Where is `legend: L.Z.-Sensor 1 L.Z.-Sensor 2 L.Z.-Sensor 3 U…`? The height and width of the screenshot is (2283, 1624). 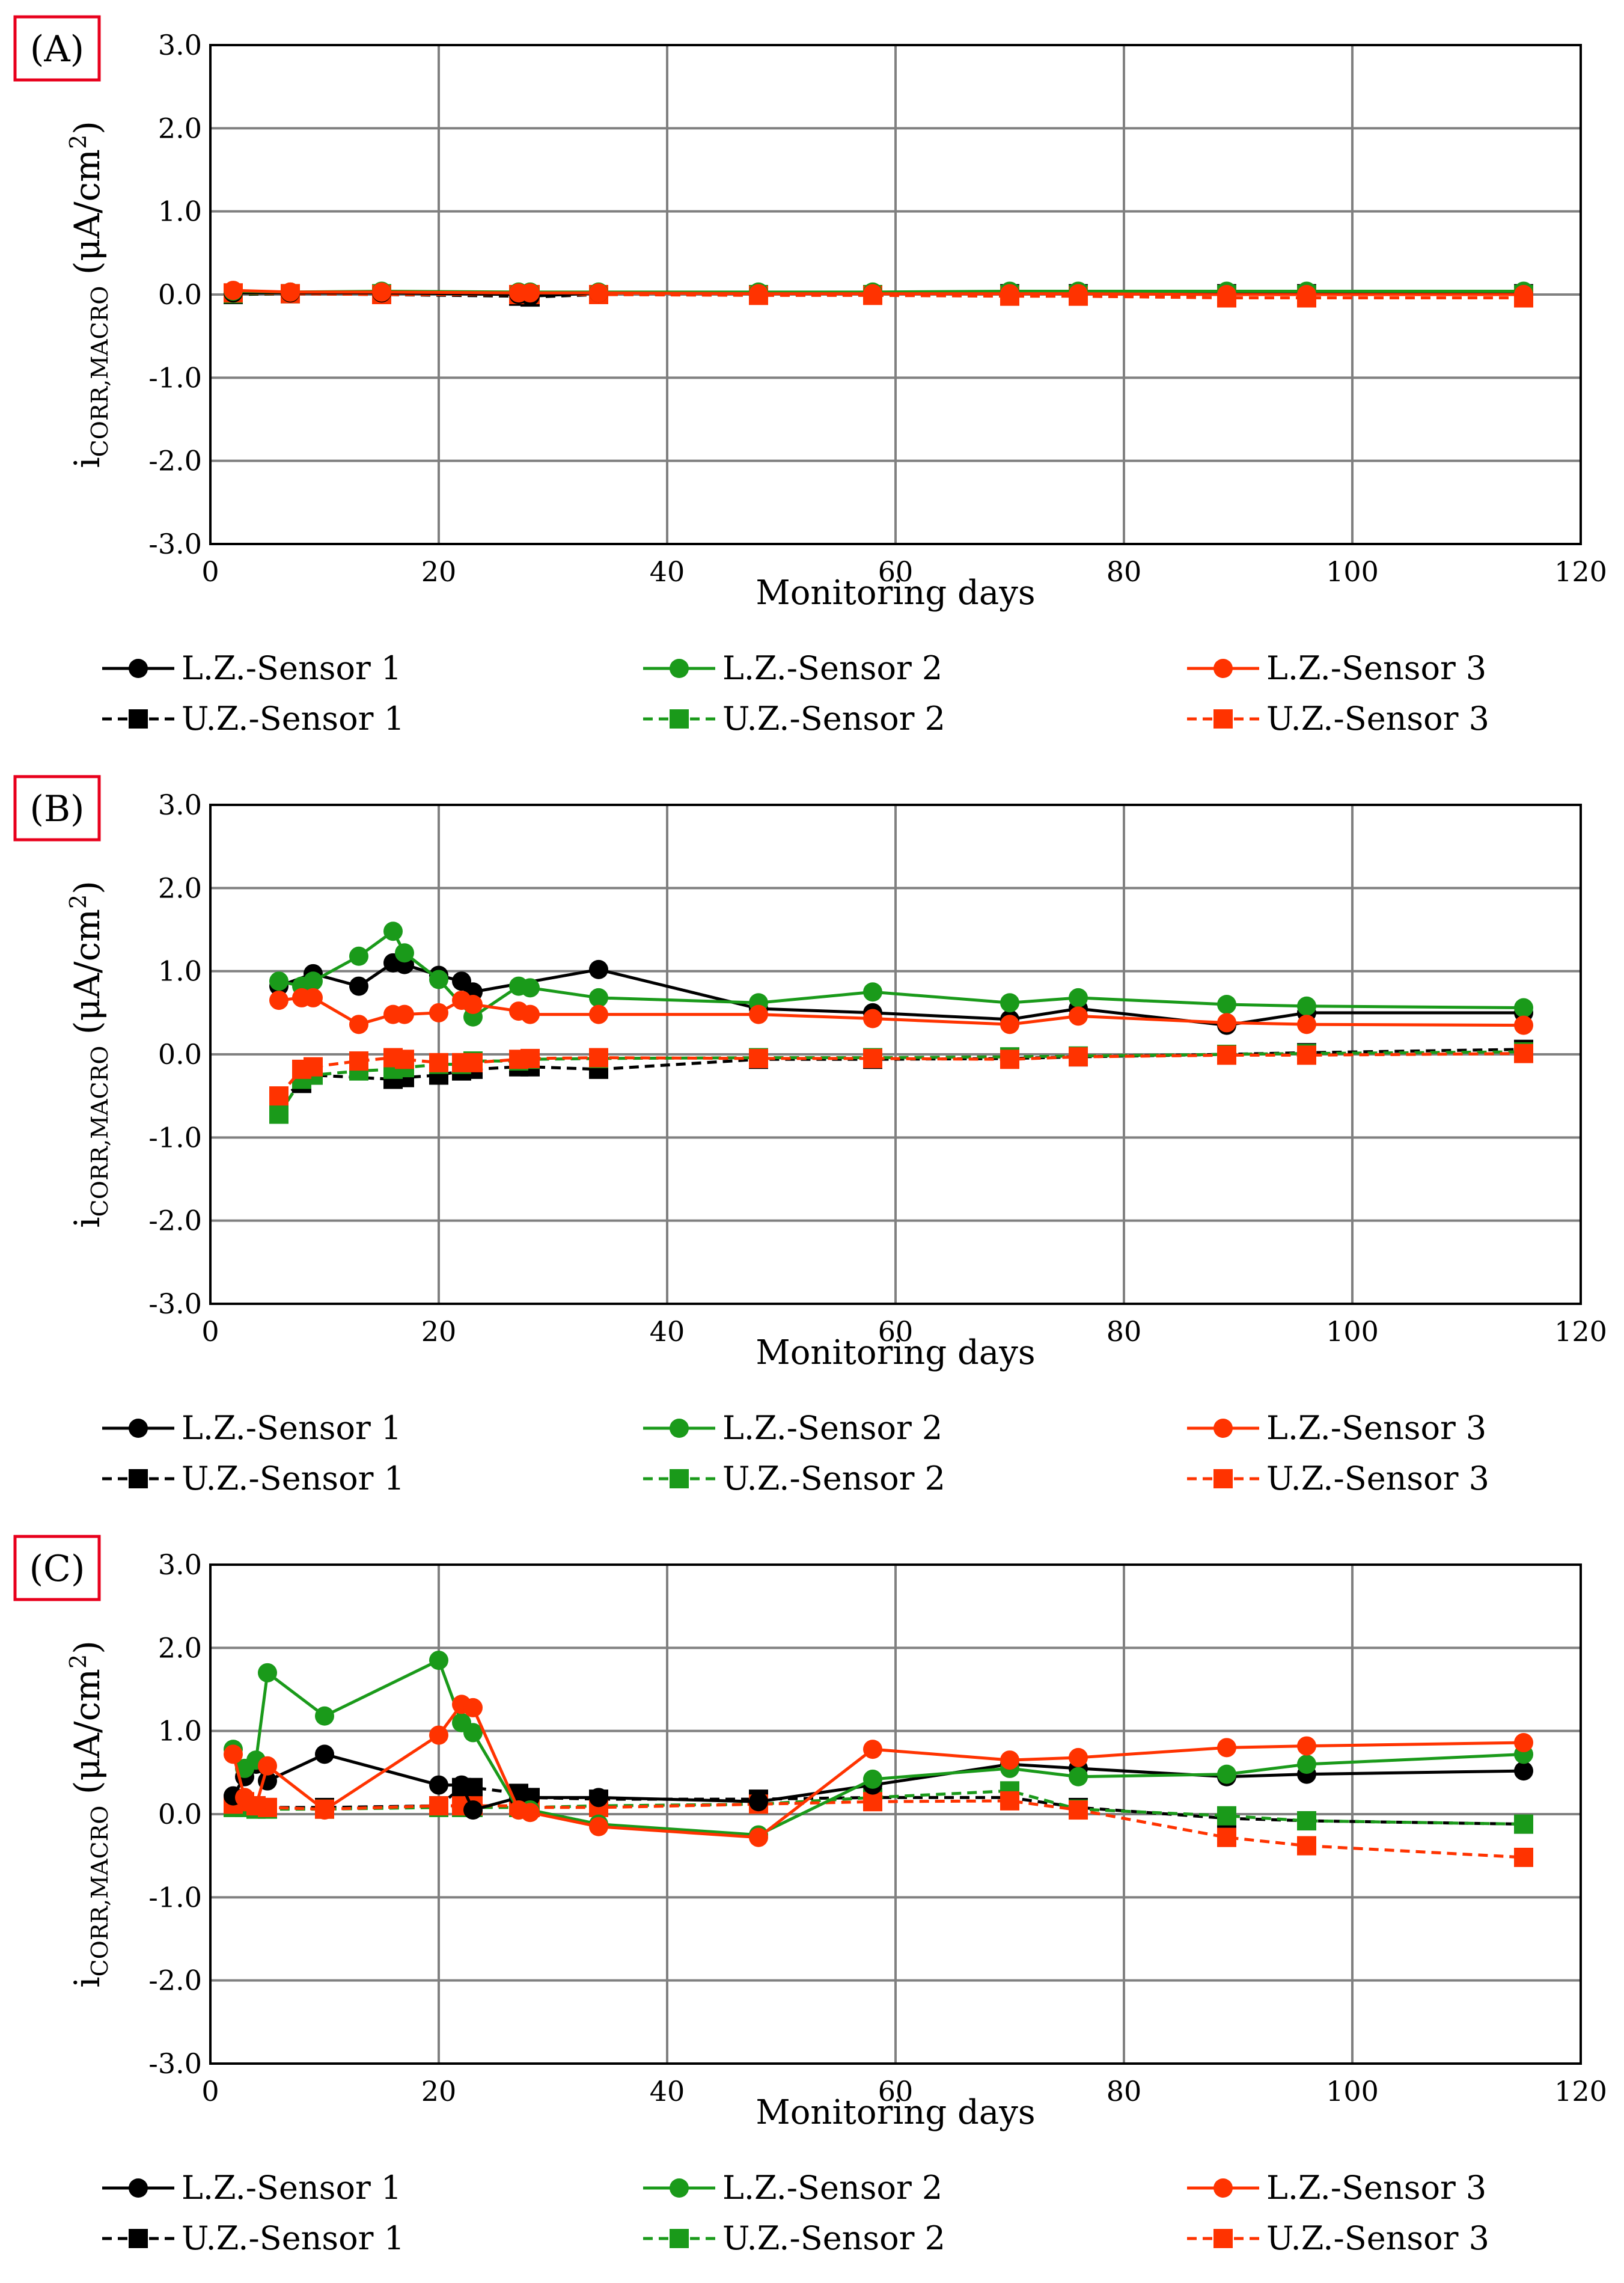
legend: L.Z.-Sensor 1 L.Z.-Sensor 2 L.Z.-Sensor 3 U… is located at coordinates (796, 693).